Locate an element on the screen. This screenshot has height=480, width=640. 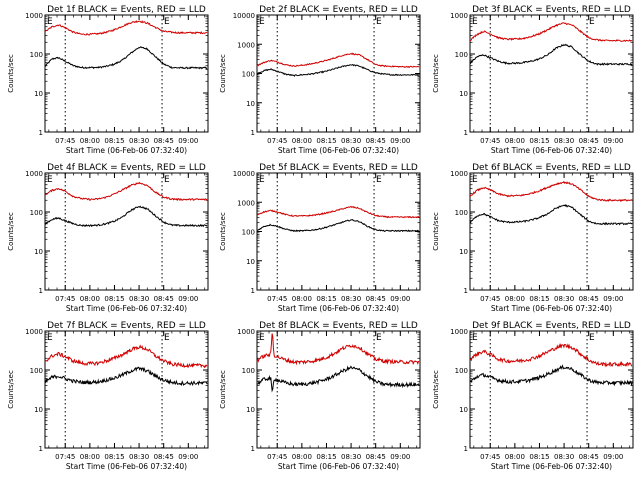
chart-title: Det 1f BLACK = Events, RED = LLD is located at coordinates (126, 10).